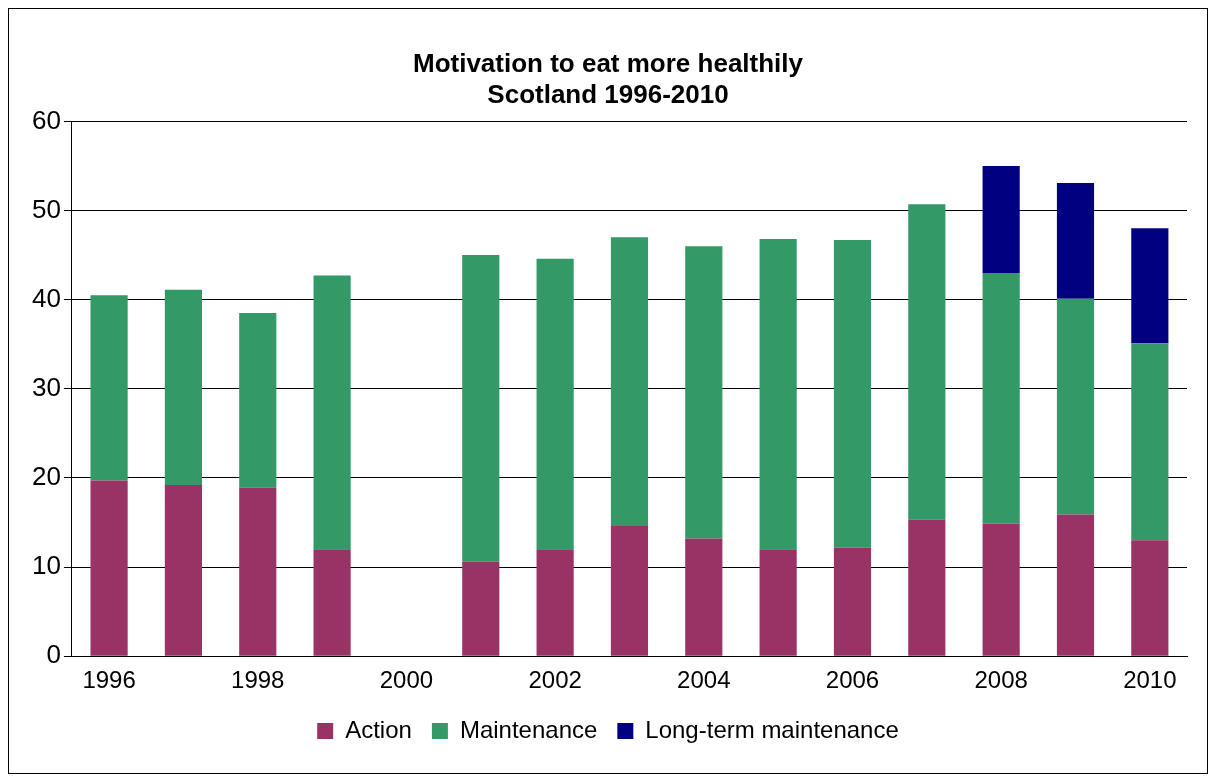 This screenshot has height=780, width=1216. What do you see at coordinates (1001, 680) in the screenshot?
I see `x-tick-label: 2008` at bounding box center [1001, 680].